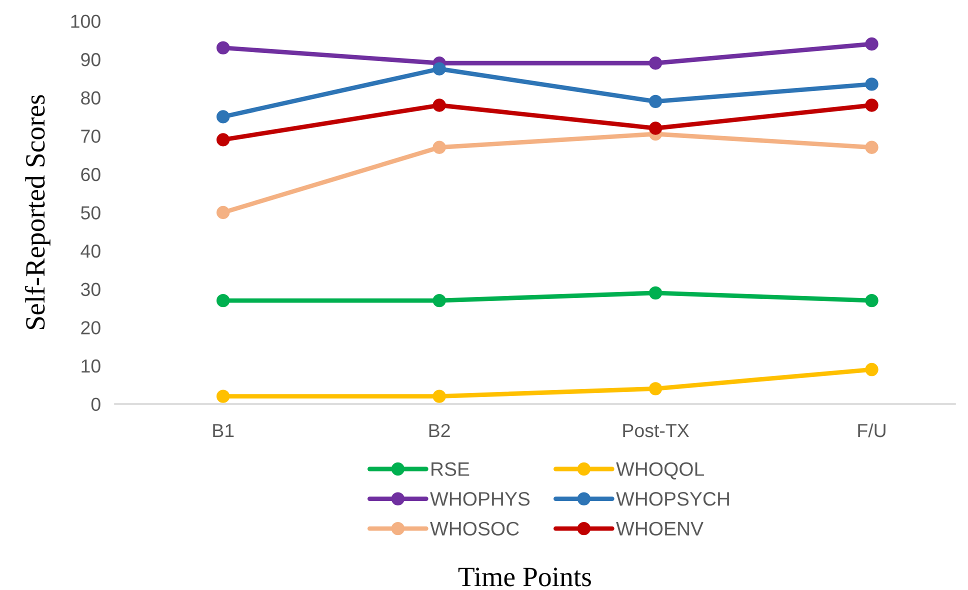  Describe the element at coordinates (656, 431) in the screenshot. I see `x-tick-label: Post-TX` at that location.